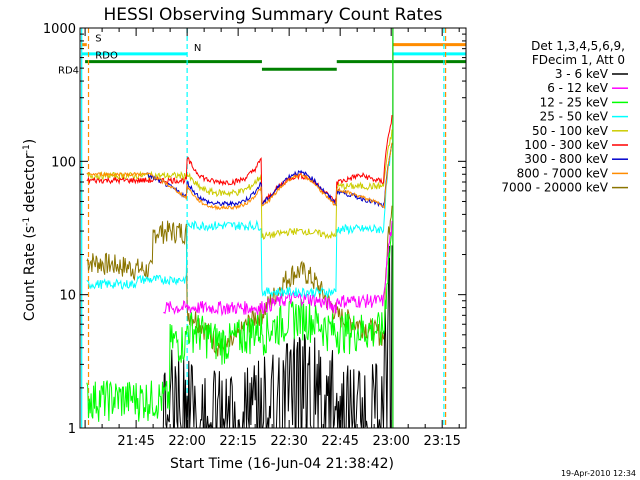 This screenshot has width=640, height=480. Describe the element at coordinates (63, 162) in the screenshot. I see `y-tick-label: 100` at that location.